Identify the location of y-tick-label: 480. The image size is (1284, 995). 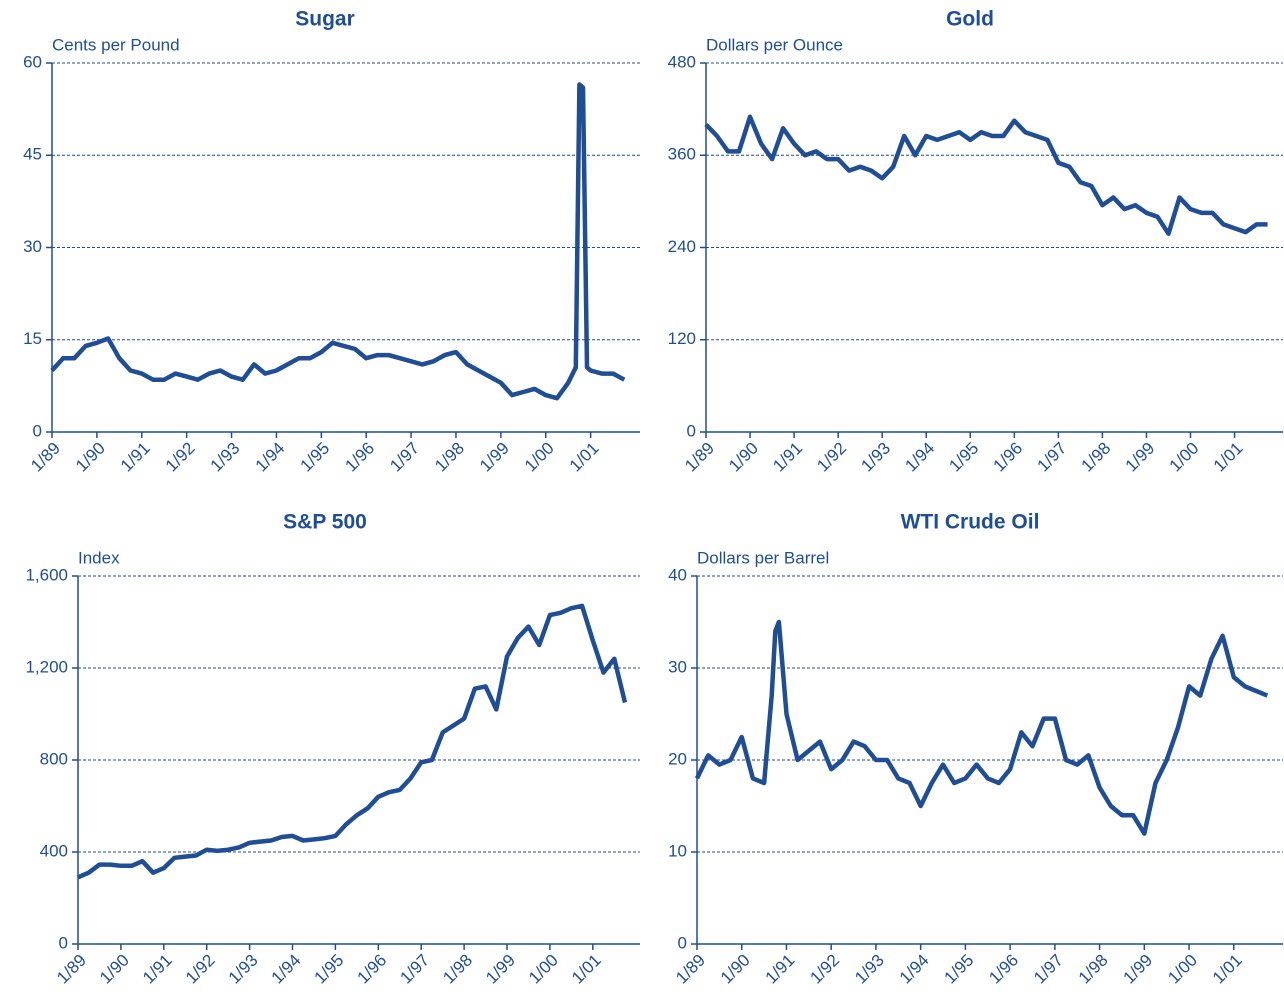
(682, 61).